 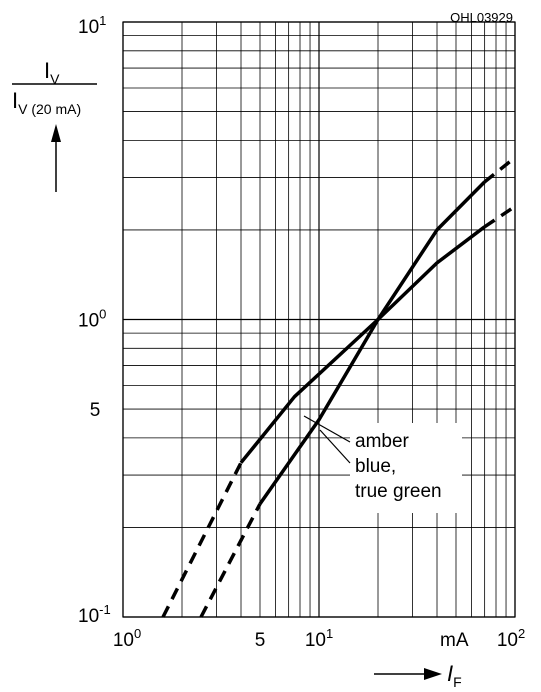 What do you see at coordinates (454, 640) in the screenshot?
I see `x-unit-label: mA` at bounding box center [454, 640].